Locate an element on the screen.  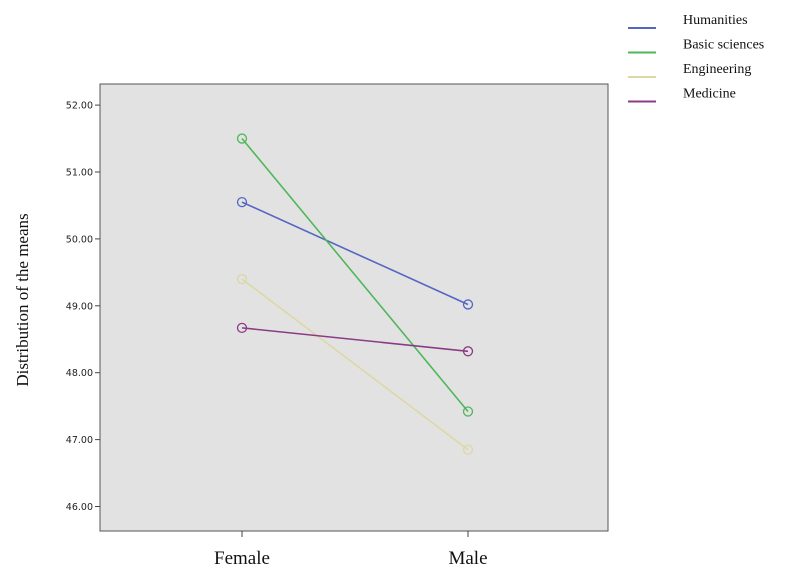
legend-label: Basic sciences is located at coordinates (723, 45).